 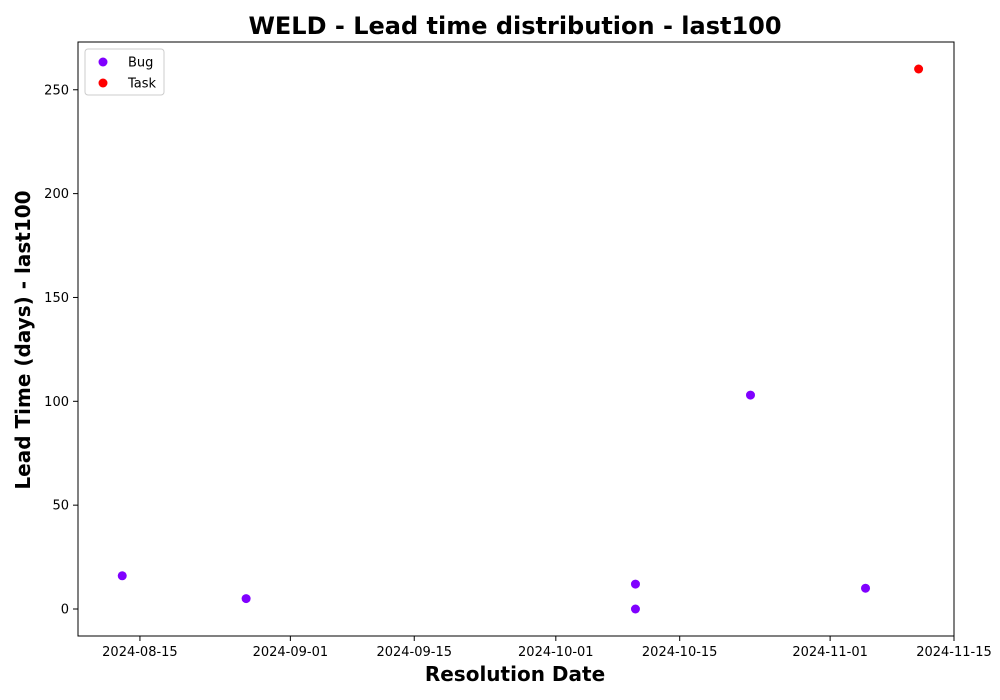 I want to click on x-axis-label: Resolution Date, so click(x=515, y=674).